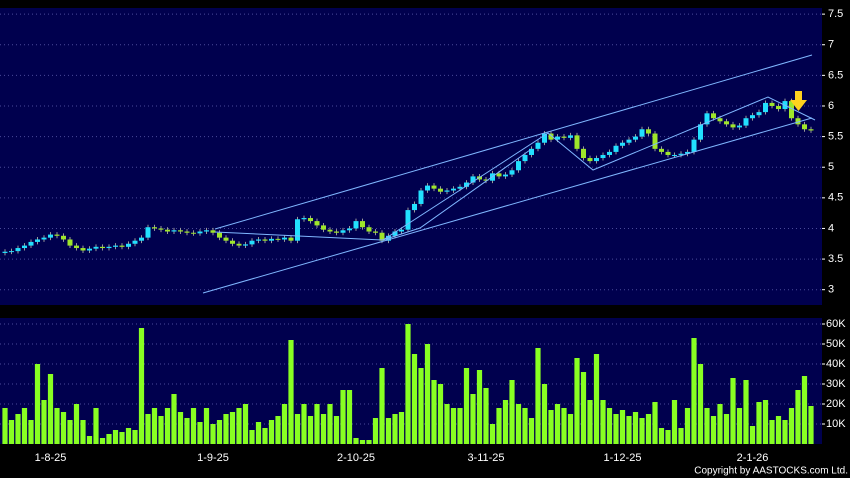 The height and width of the screenshot is (478, 850). What do you see at coordinates (836, 324) in the screenshot?
I see `y2-tick-label: 60K` at bounding box center [836, 324].